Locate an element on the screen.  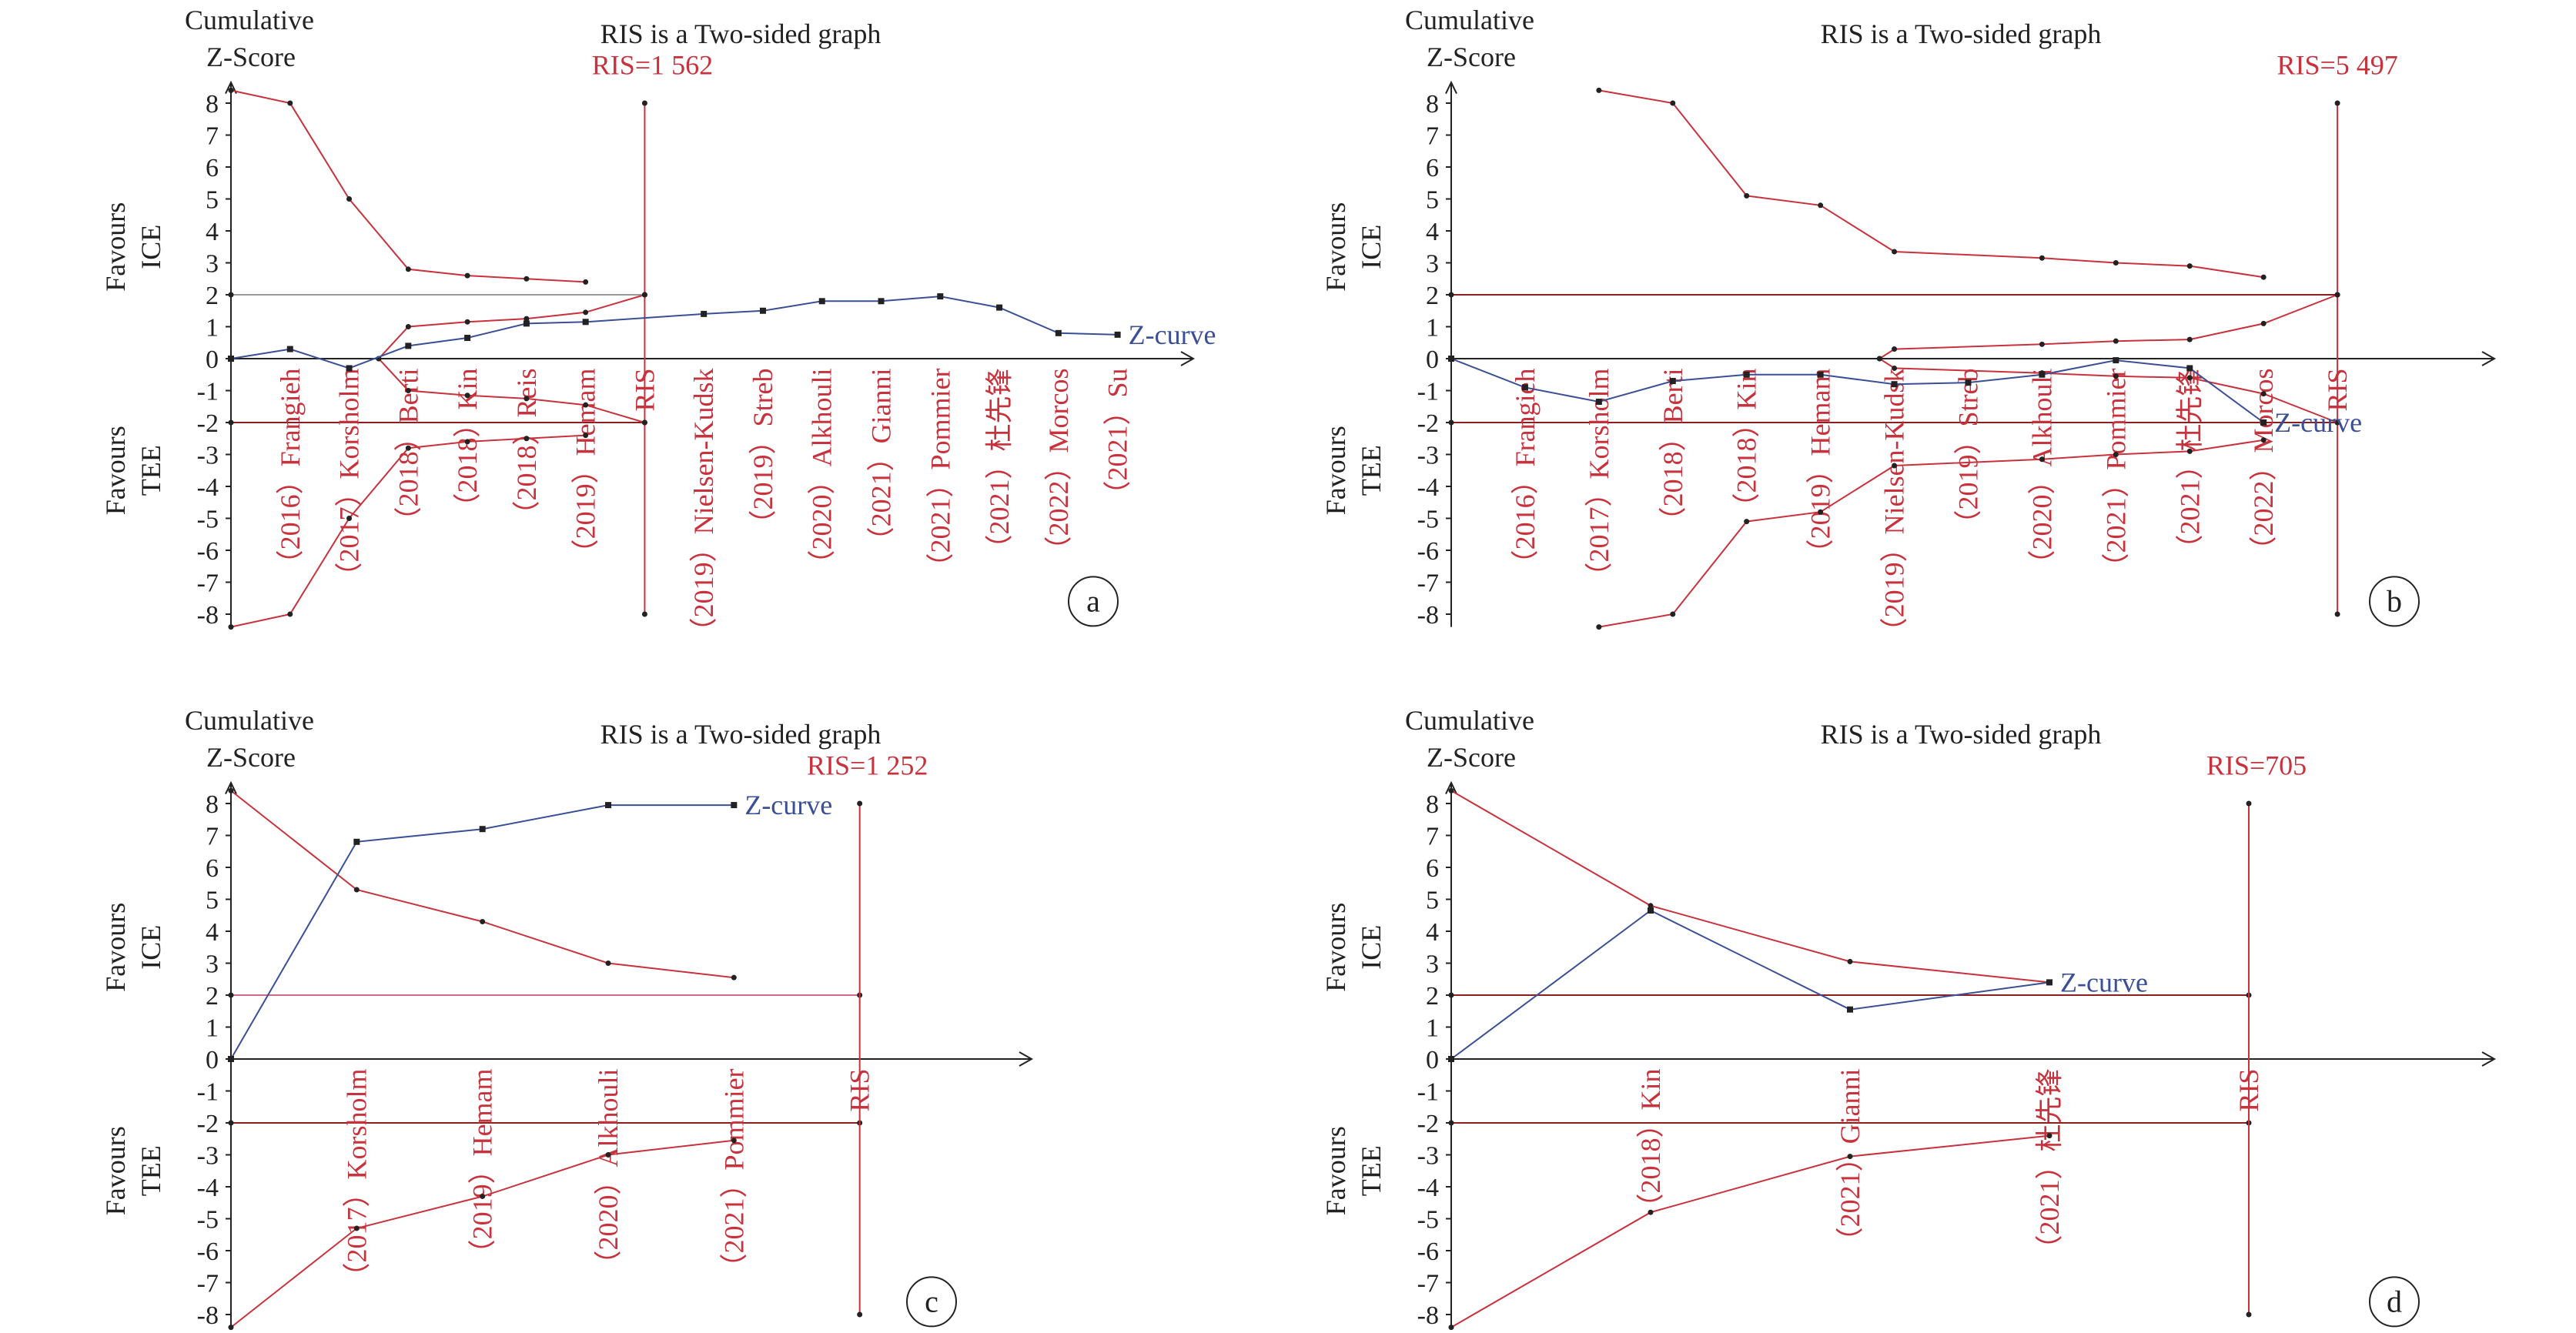
panel-tag-label: a is located at coordinates (1093, 600).